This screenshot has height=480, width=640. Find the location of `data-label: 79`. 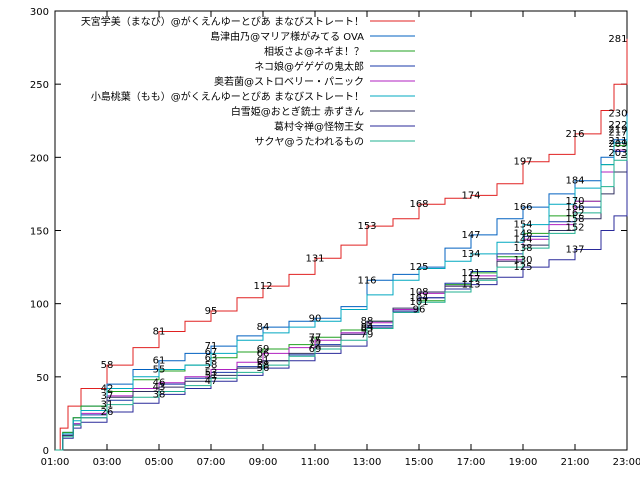

data-label: 79 is located at coordinates (367, 334).